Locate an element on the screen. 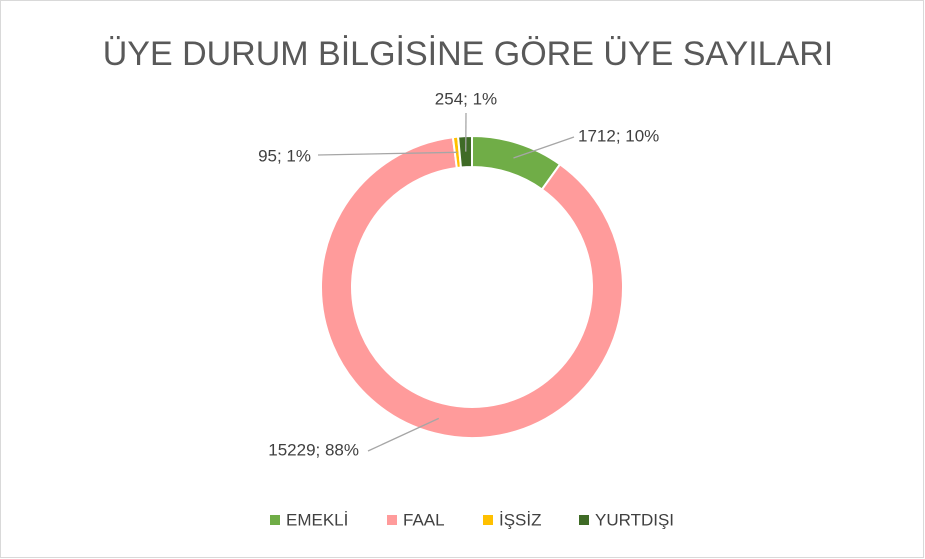 The width and height of the screenshot is (925, 559). data-label: 15229; 88% is located at coordinates (313, 449).